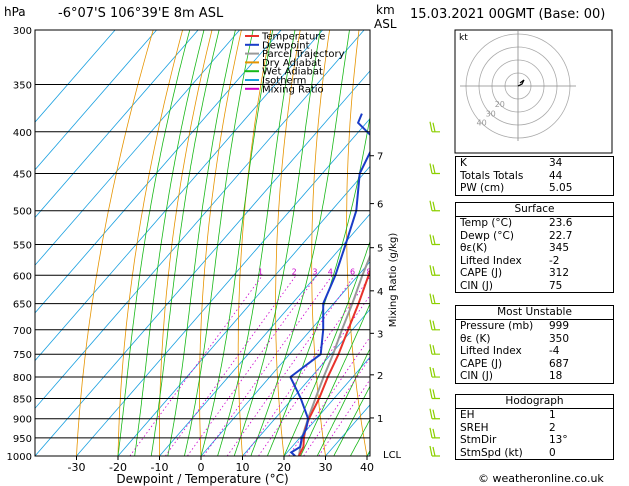  I want to click on pressure-tick-label: 800, so click(22, 378).